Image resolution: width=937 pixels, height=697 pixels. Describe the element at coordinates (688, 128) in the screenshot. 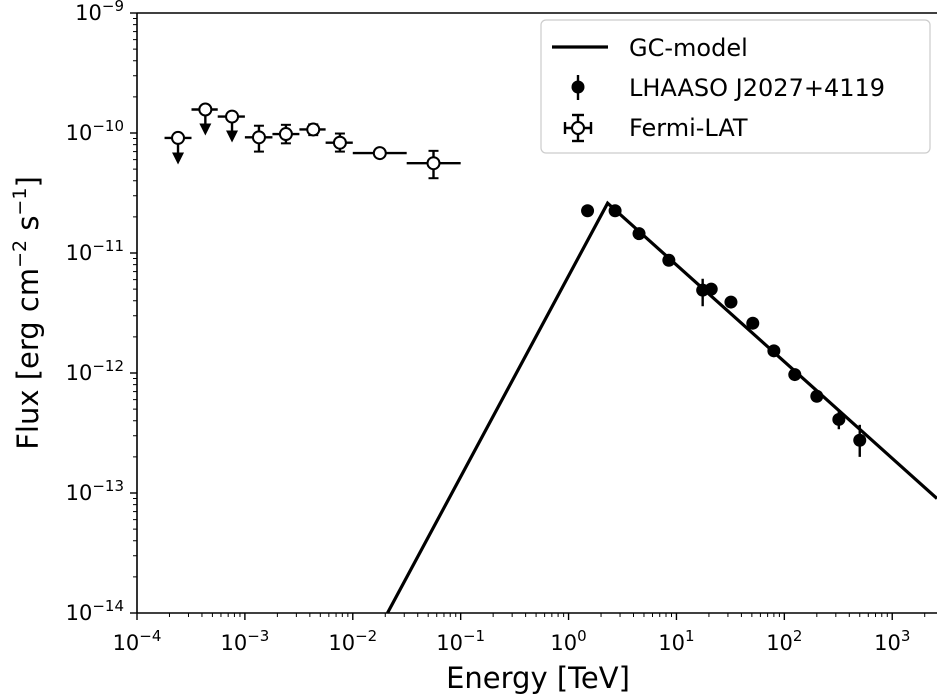

I see `legend-label-fermi: Fermi-LAT` at that location.